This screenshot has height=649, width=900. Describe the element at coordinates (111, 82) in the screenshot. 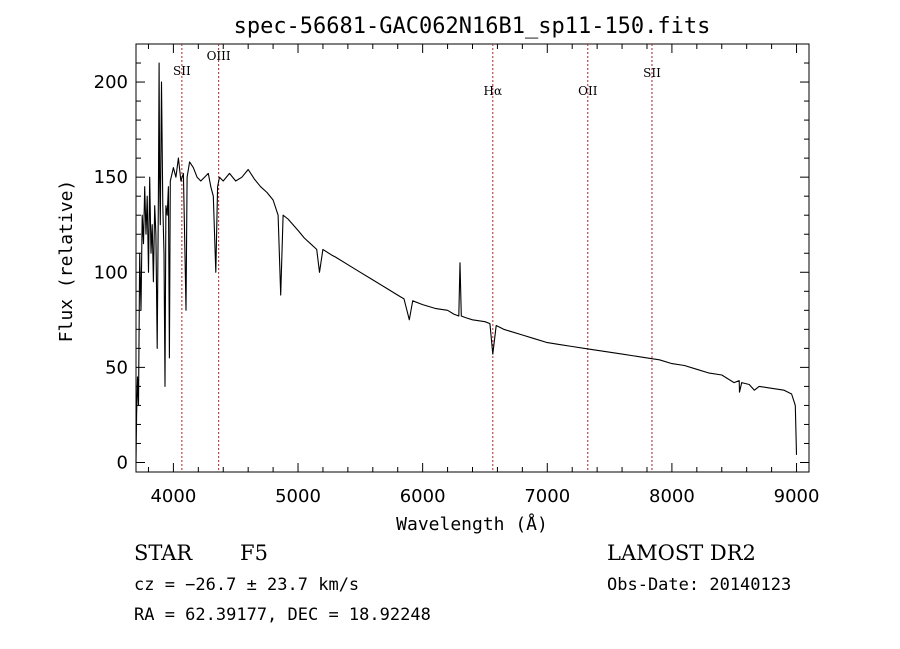

I see `y-tick-label: 200` at that location.